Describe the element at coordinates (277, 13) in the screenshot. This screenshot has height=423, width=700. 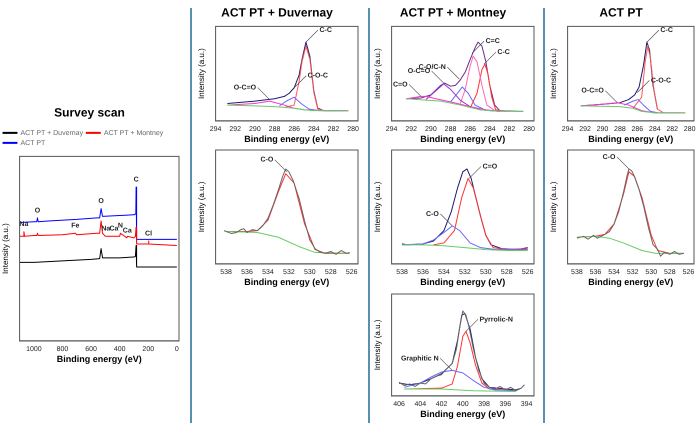
I see `chart-title: ACT PT + Duvernay` at that location.